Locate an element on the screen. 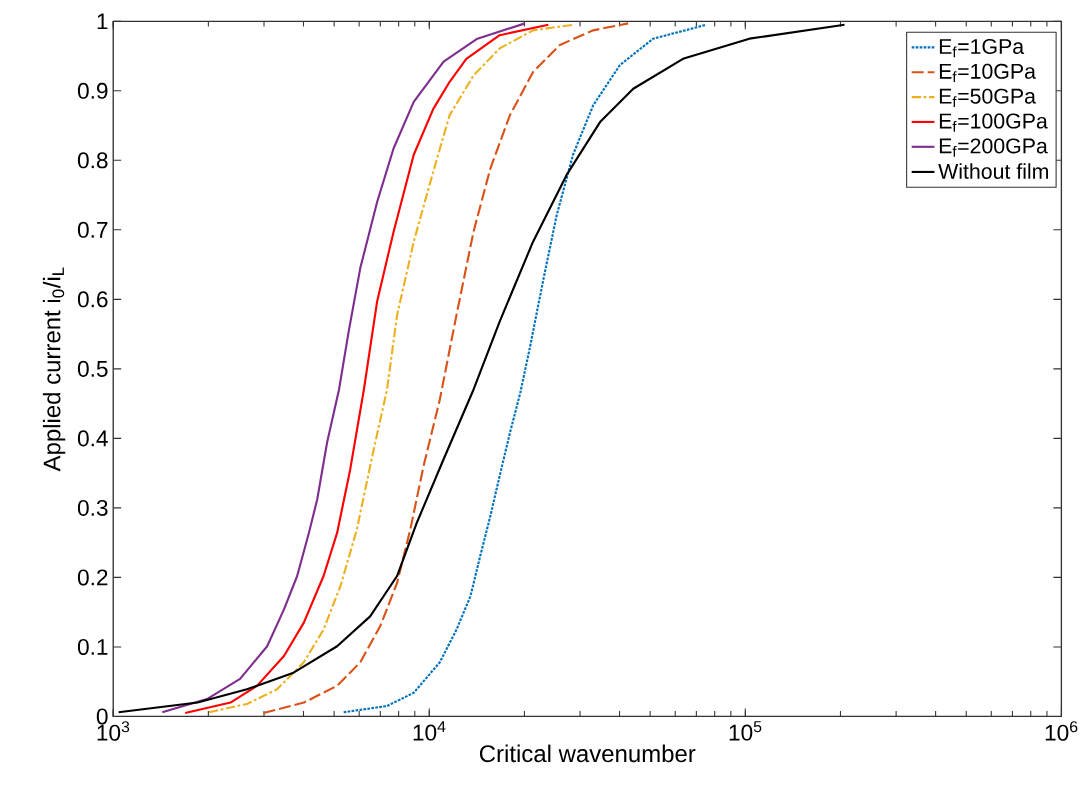  y-tick-label: 0.5 is located at coordinates (92, 368).